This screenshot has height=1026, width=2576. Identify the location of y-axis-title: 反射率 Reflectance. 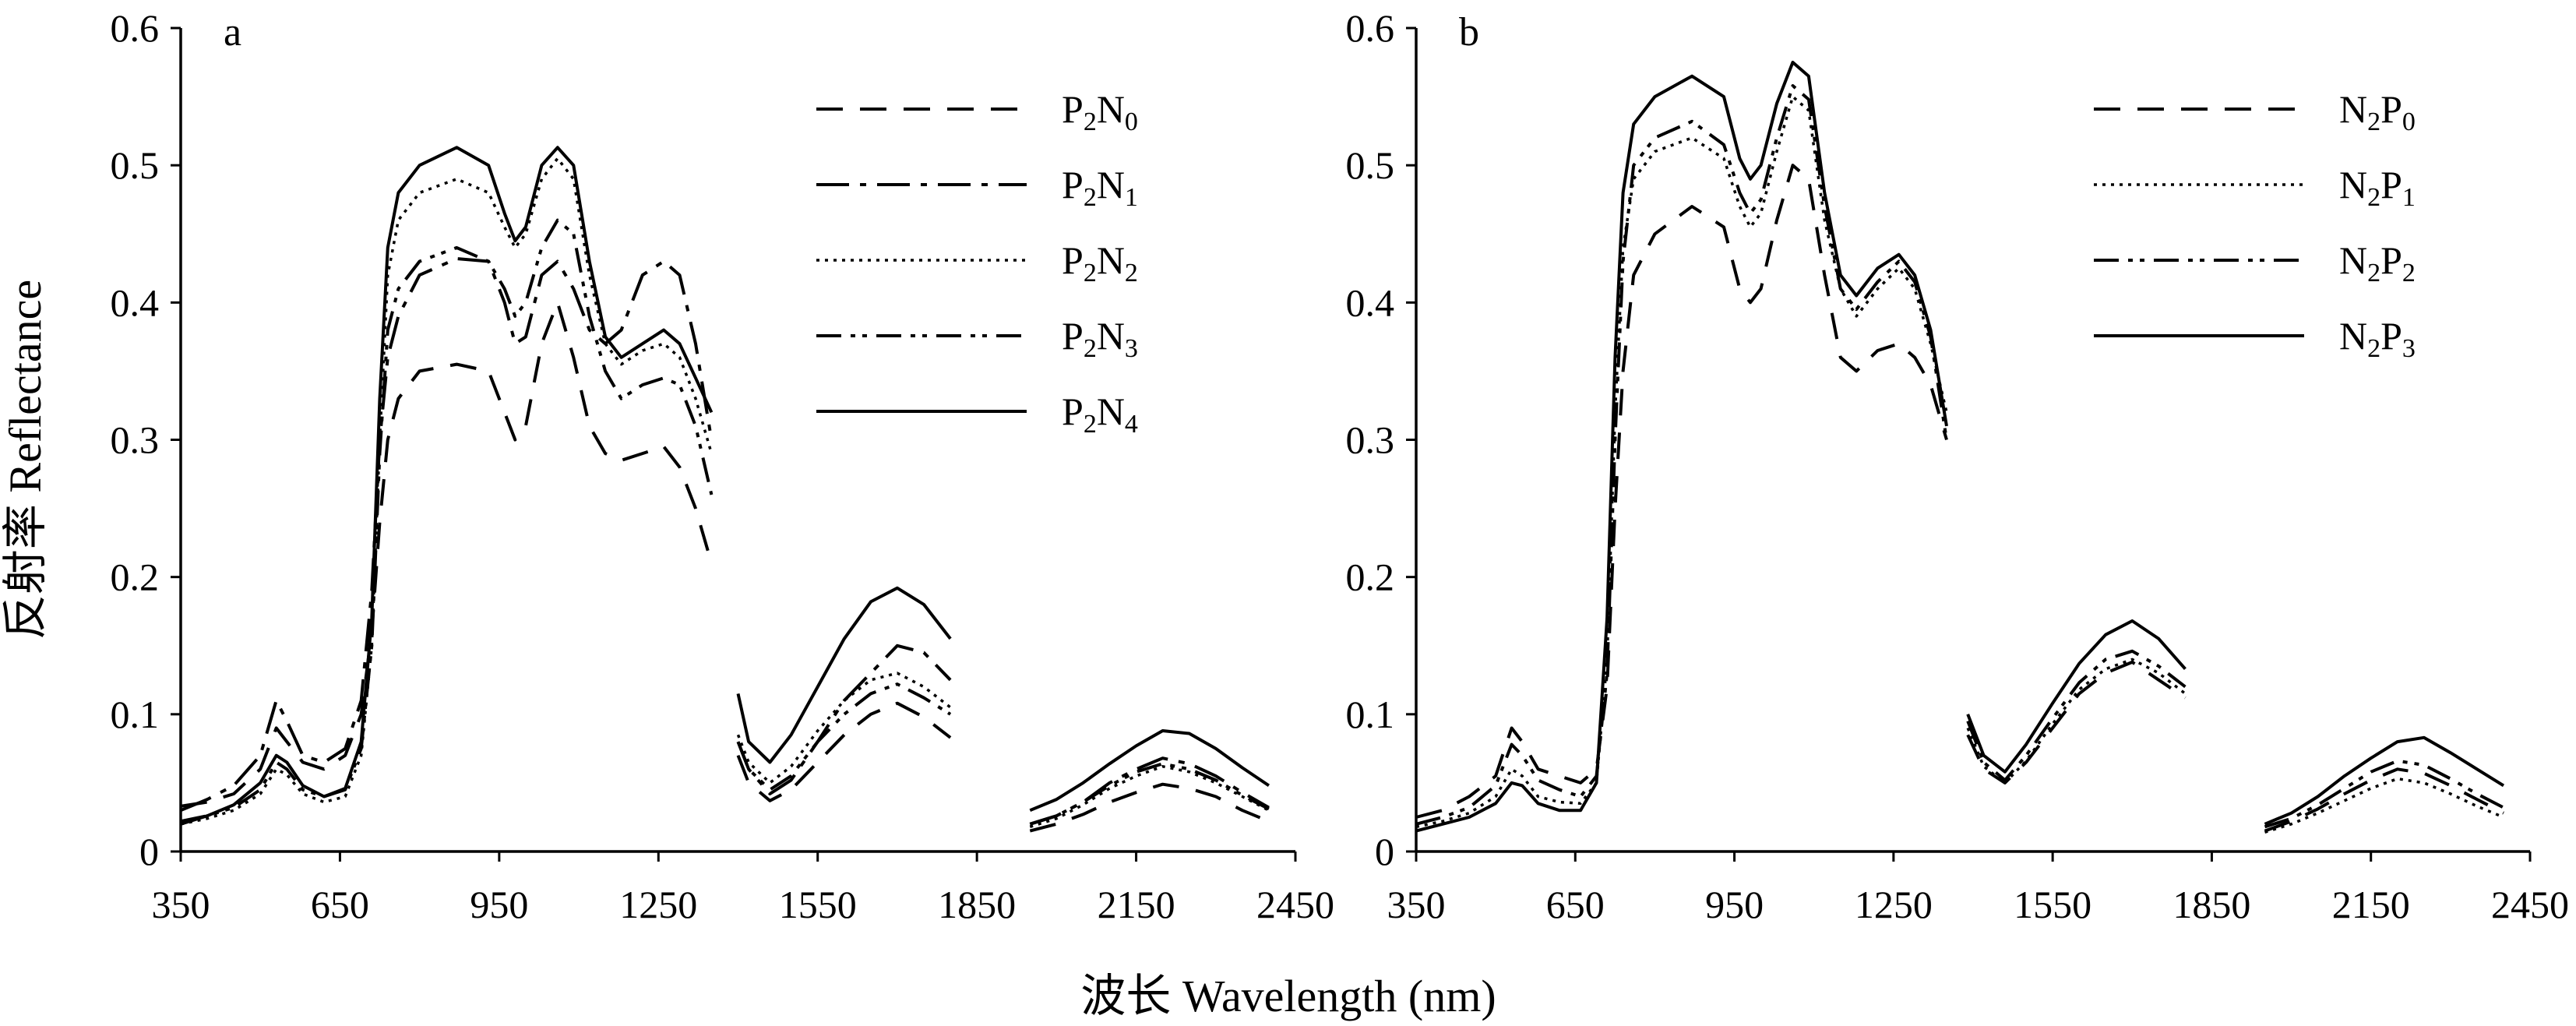
(25, 460).